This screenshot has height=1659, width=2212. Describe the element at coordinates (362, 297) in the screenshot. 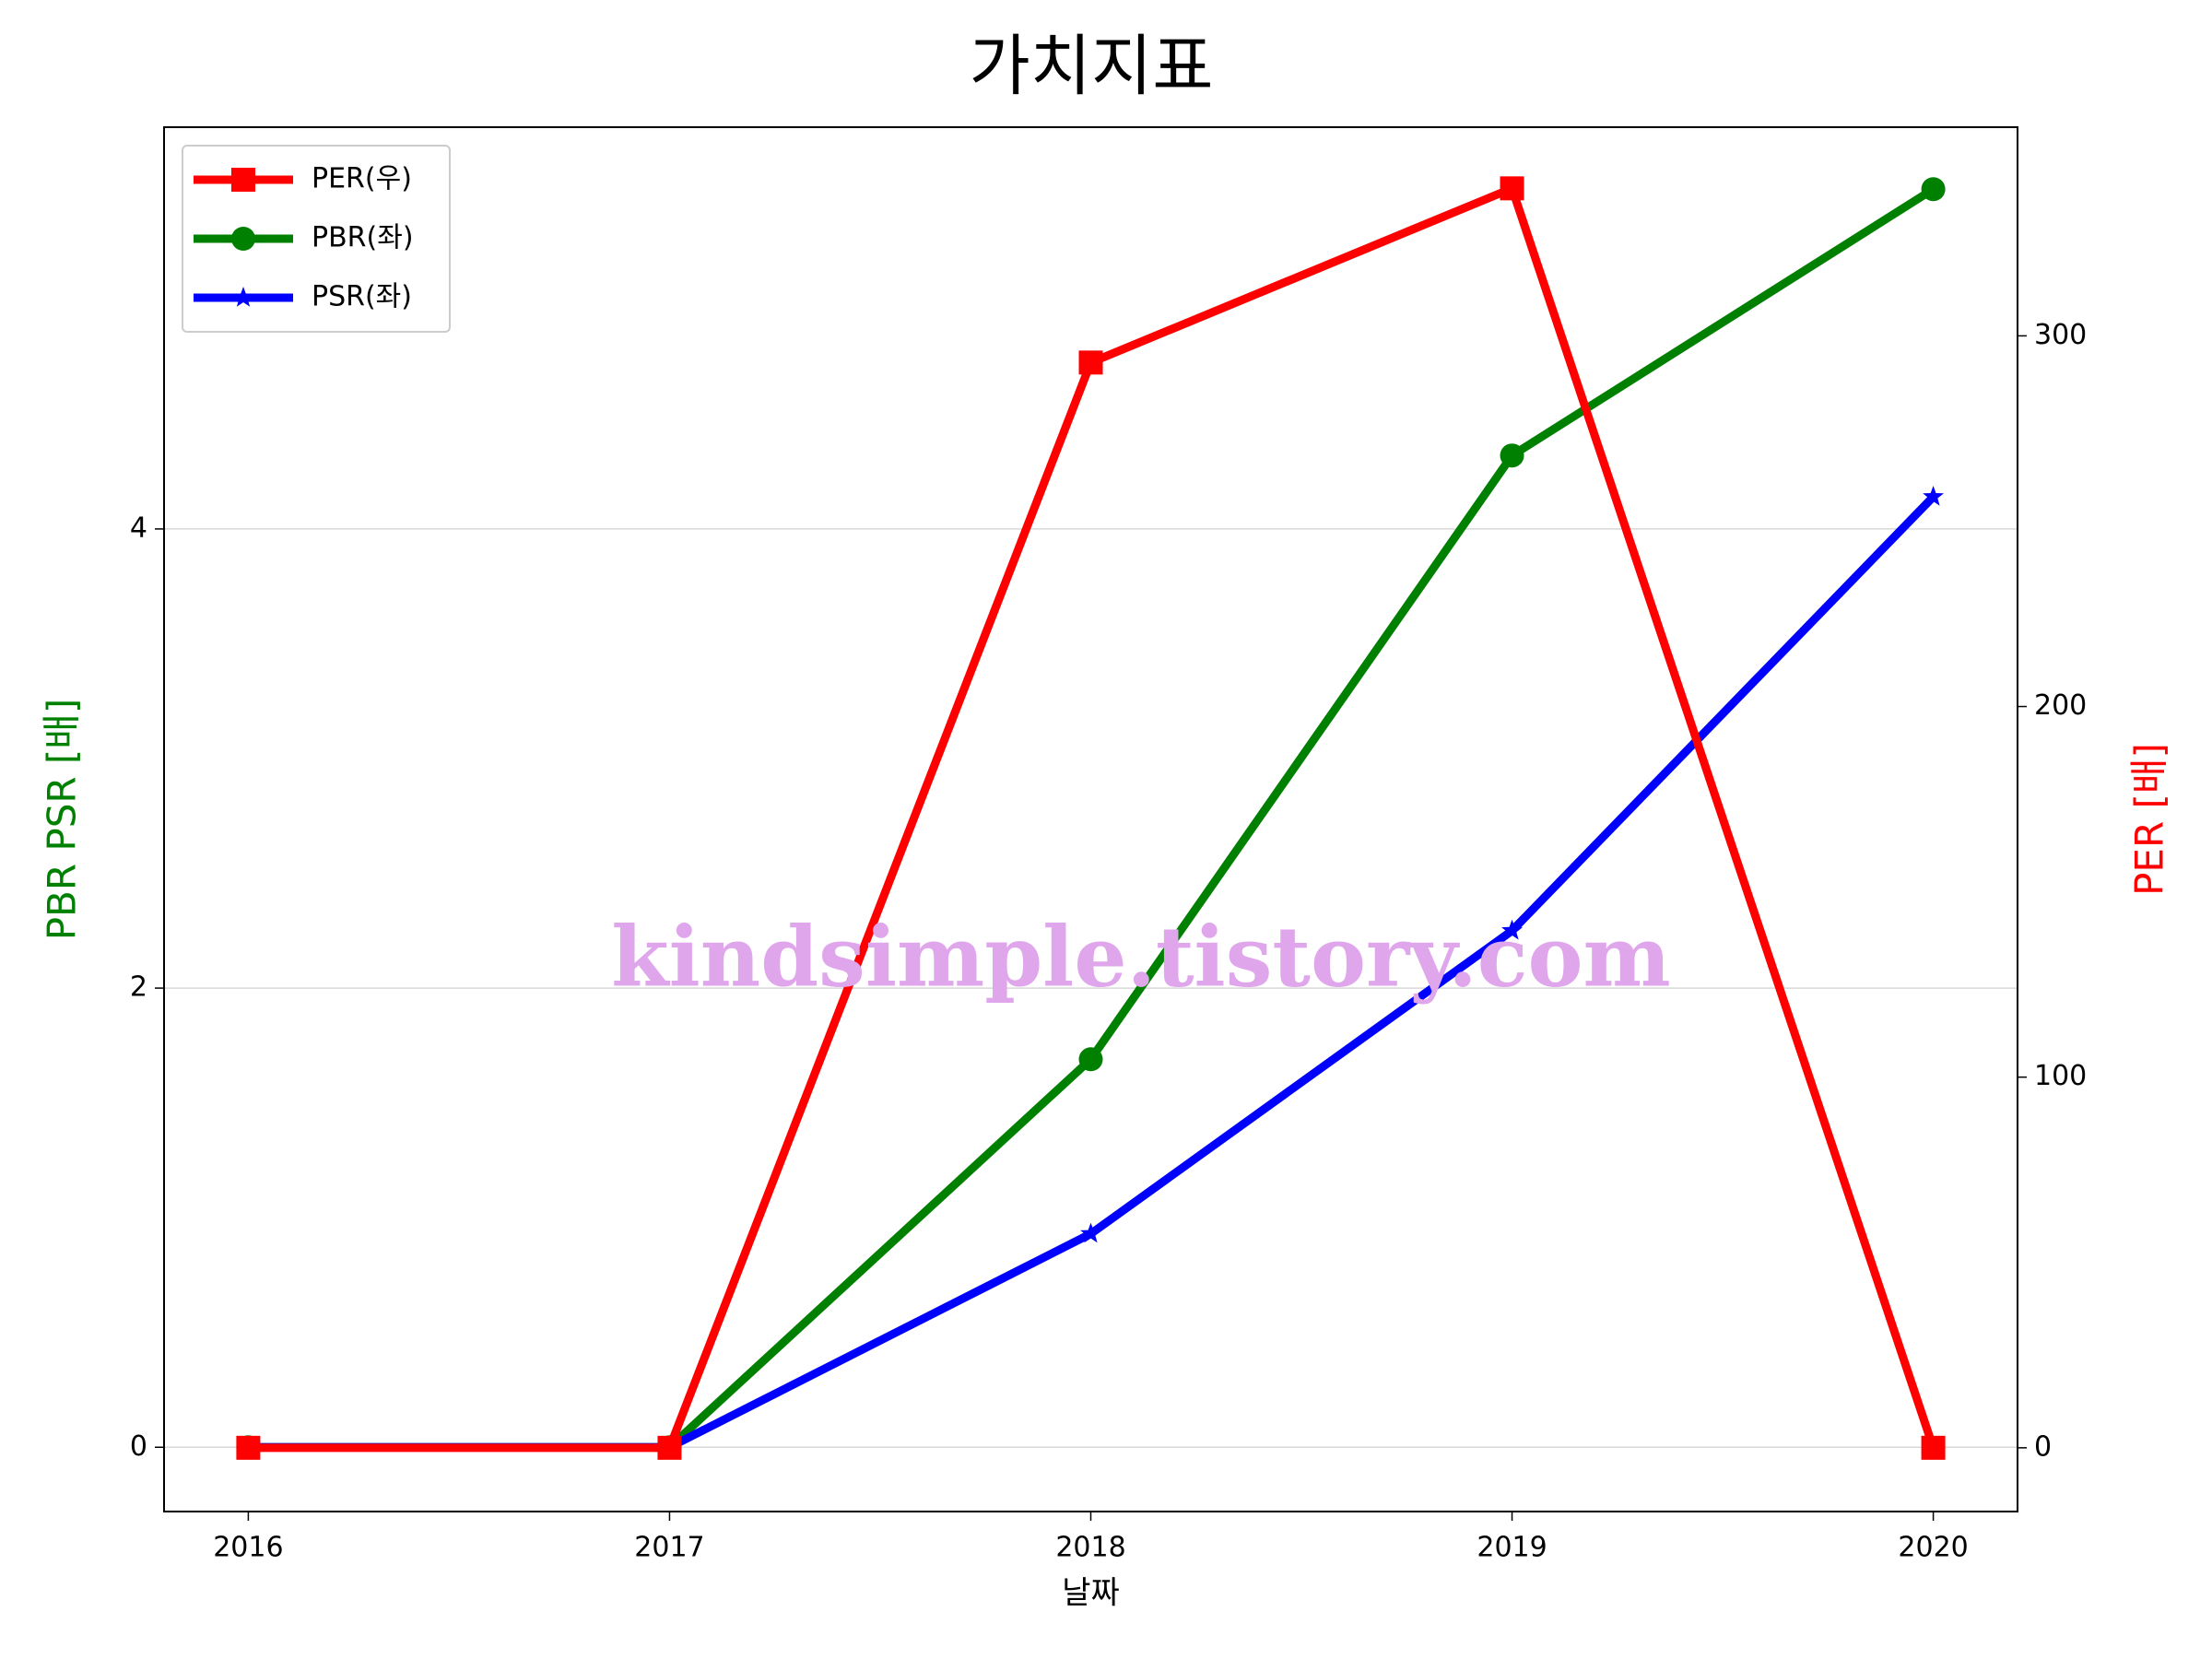

I see `legend-label: PSR(좌)` at that location.